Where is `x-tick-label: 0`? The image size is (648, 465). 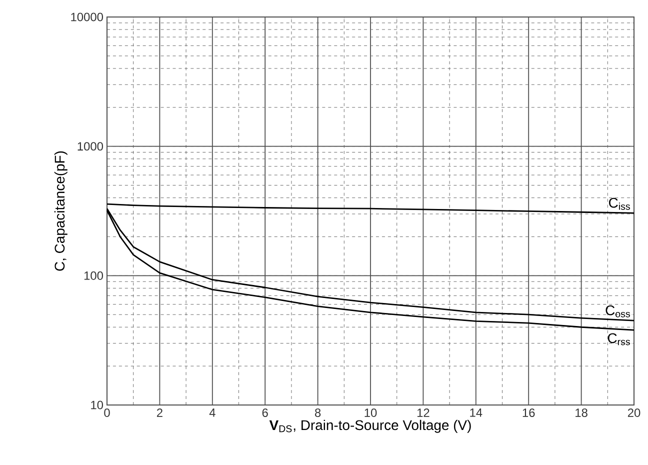 x-tick-label: 0 is located at coordinates (107, 412).